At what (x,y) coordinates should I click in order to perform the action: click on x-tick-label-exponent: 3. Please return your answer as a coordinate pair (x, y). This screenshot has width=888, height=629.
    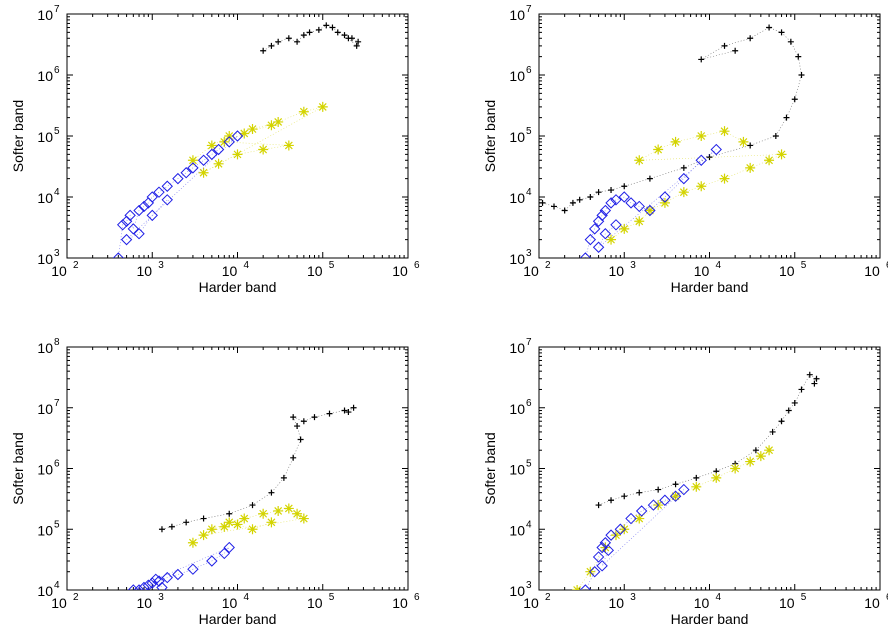
    Looking at the image, I should click on (633, 597).